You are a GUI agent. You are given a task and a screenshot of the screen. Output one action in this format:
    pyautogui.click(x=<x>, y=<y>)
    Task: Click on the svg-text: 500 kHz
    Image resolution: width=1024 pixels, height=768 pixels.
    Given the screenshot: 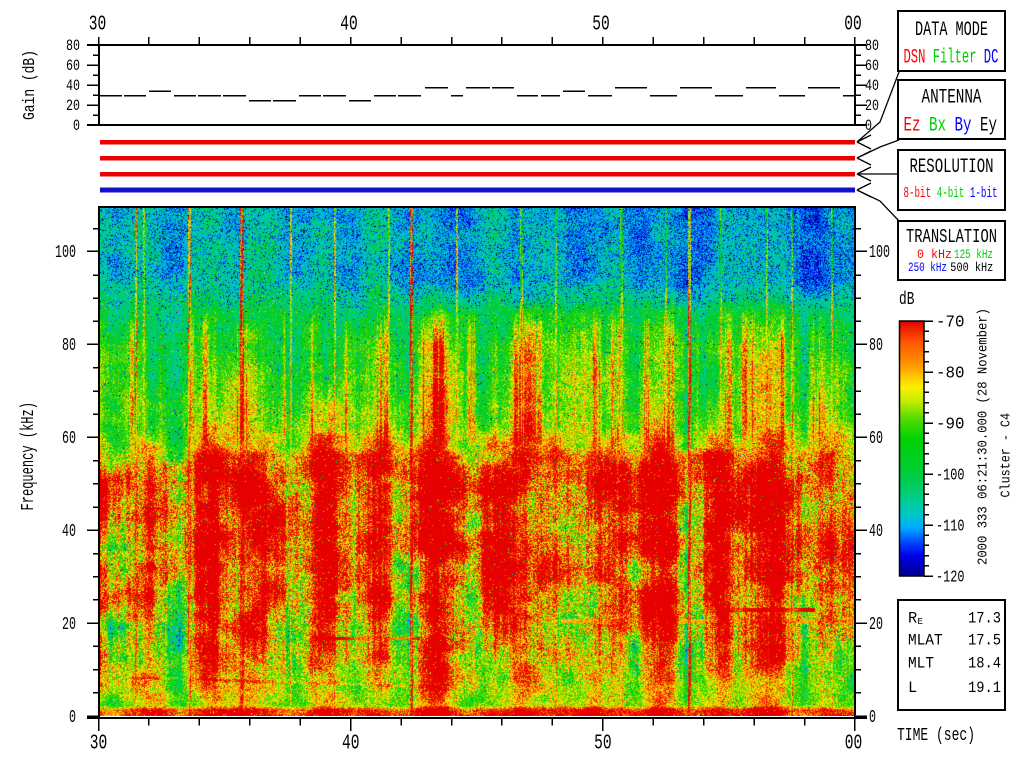 What is the action you would take?
    pyautogui.click(x=971, y=268)
    